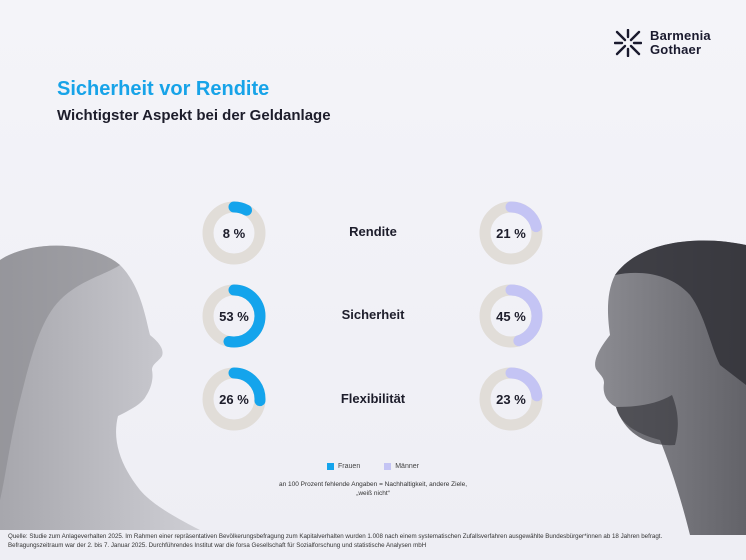 Image resolution: width=746 pixels, height=560 pixels. I want to click on page-title: Sicherheit vor Rendite, so click(163, 89).